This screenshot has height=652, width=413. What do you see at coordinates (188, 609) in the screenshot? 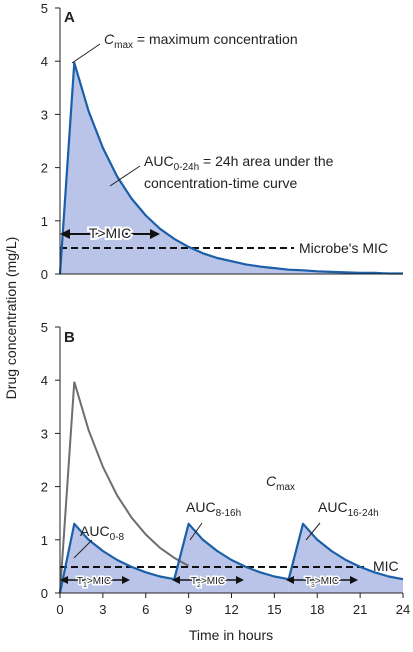
I see `panel-b-x-tick-label: 9` at bounding box center [188, 609].